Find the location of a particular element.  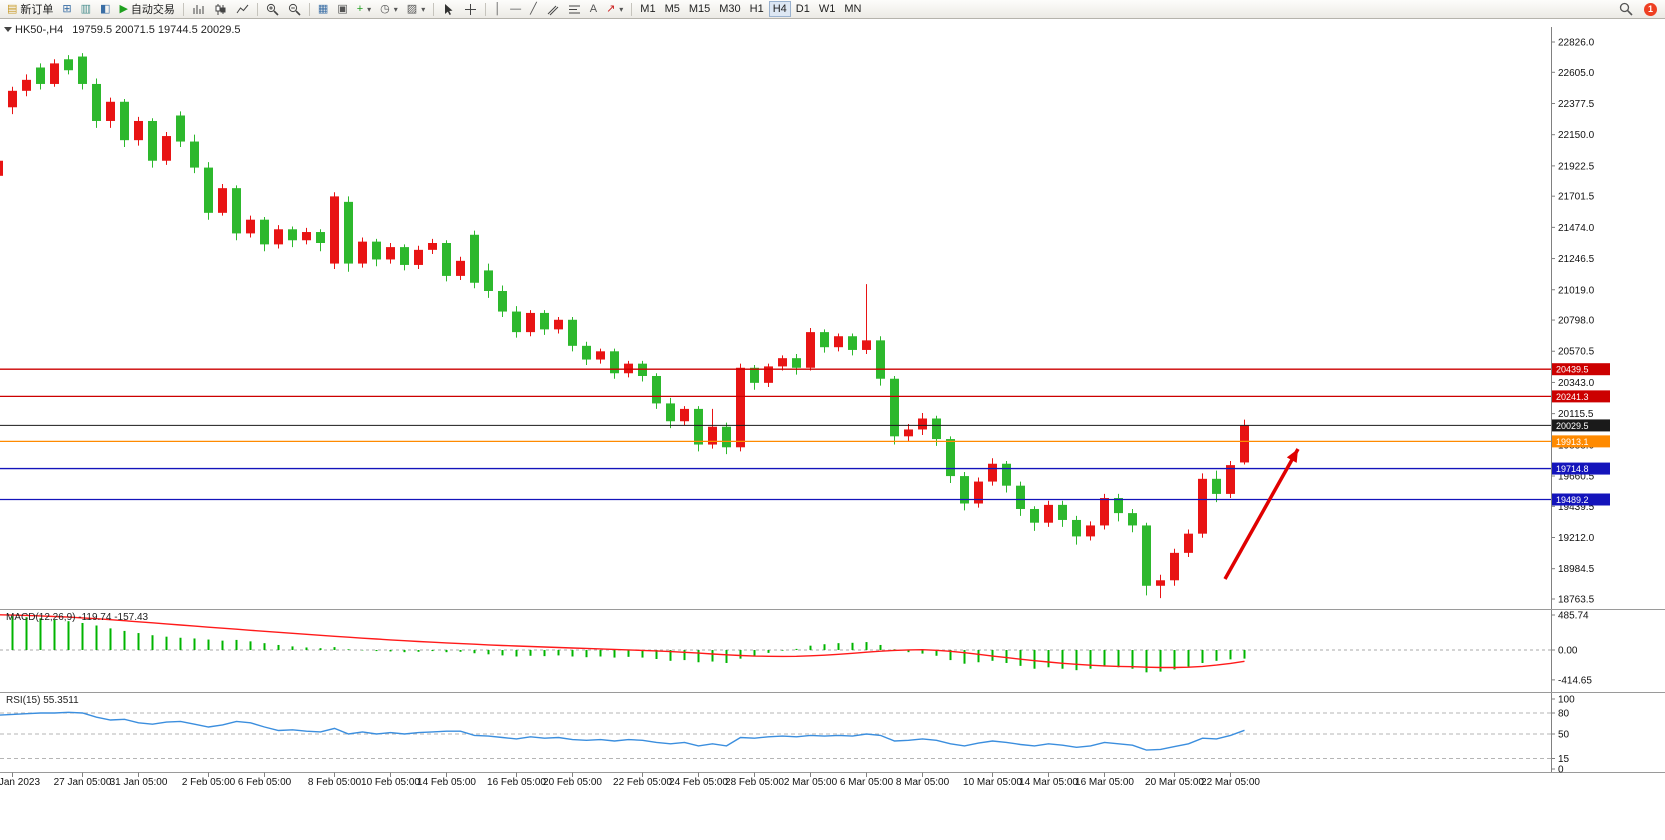

zoom-in-button is located at coordinates (272, 9).